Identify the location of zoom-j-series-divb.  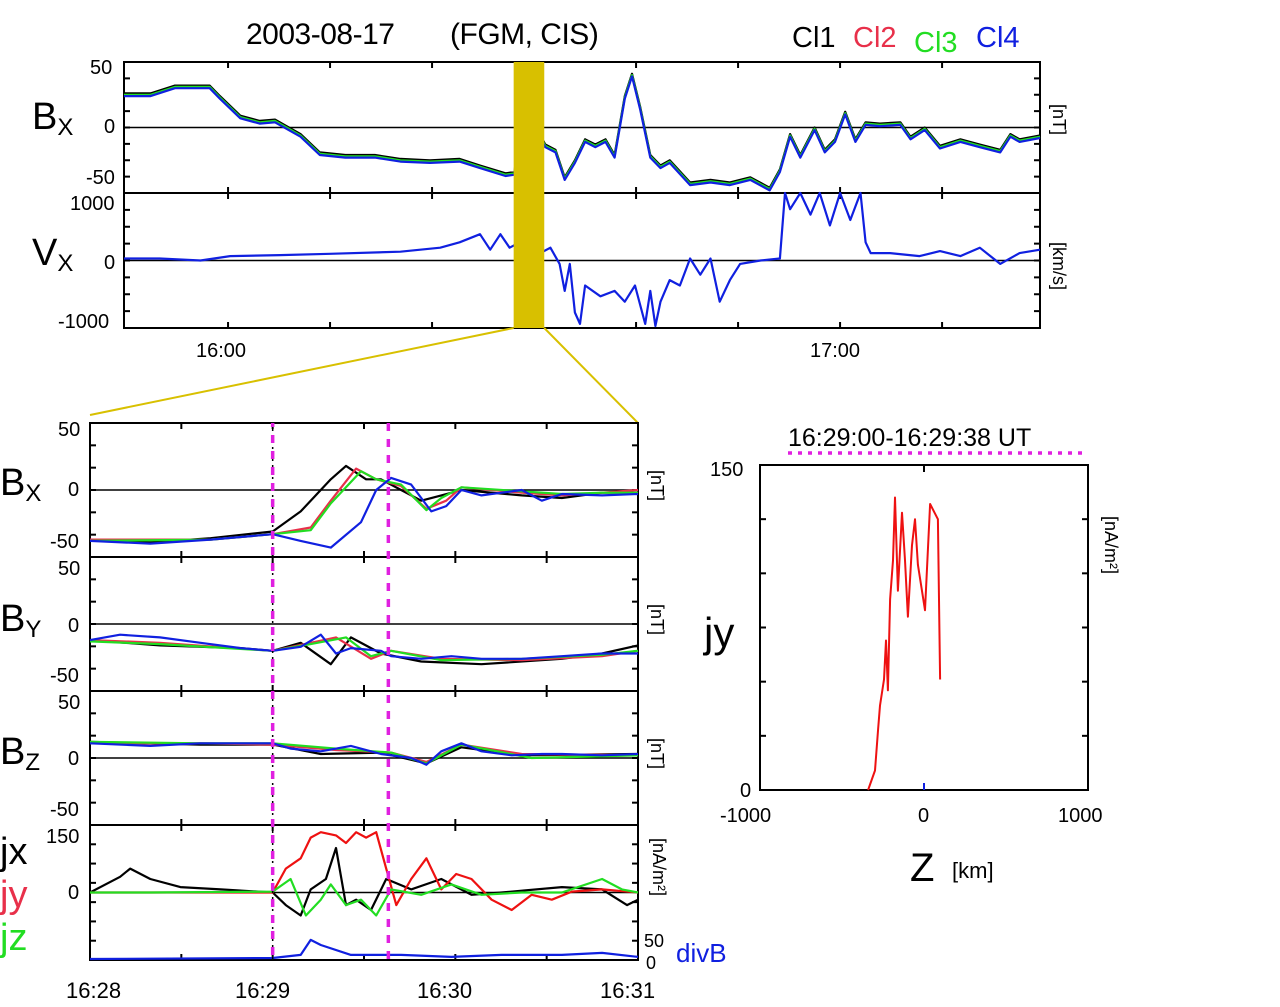
(364, 949).